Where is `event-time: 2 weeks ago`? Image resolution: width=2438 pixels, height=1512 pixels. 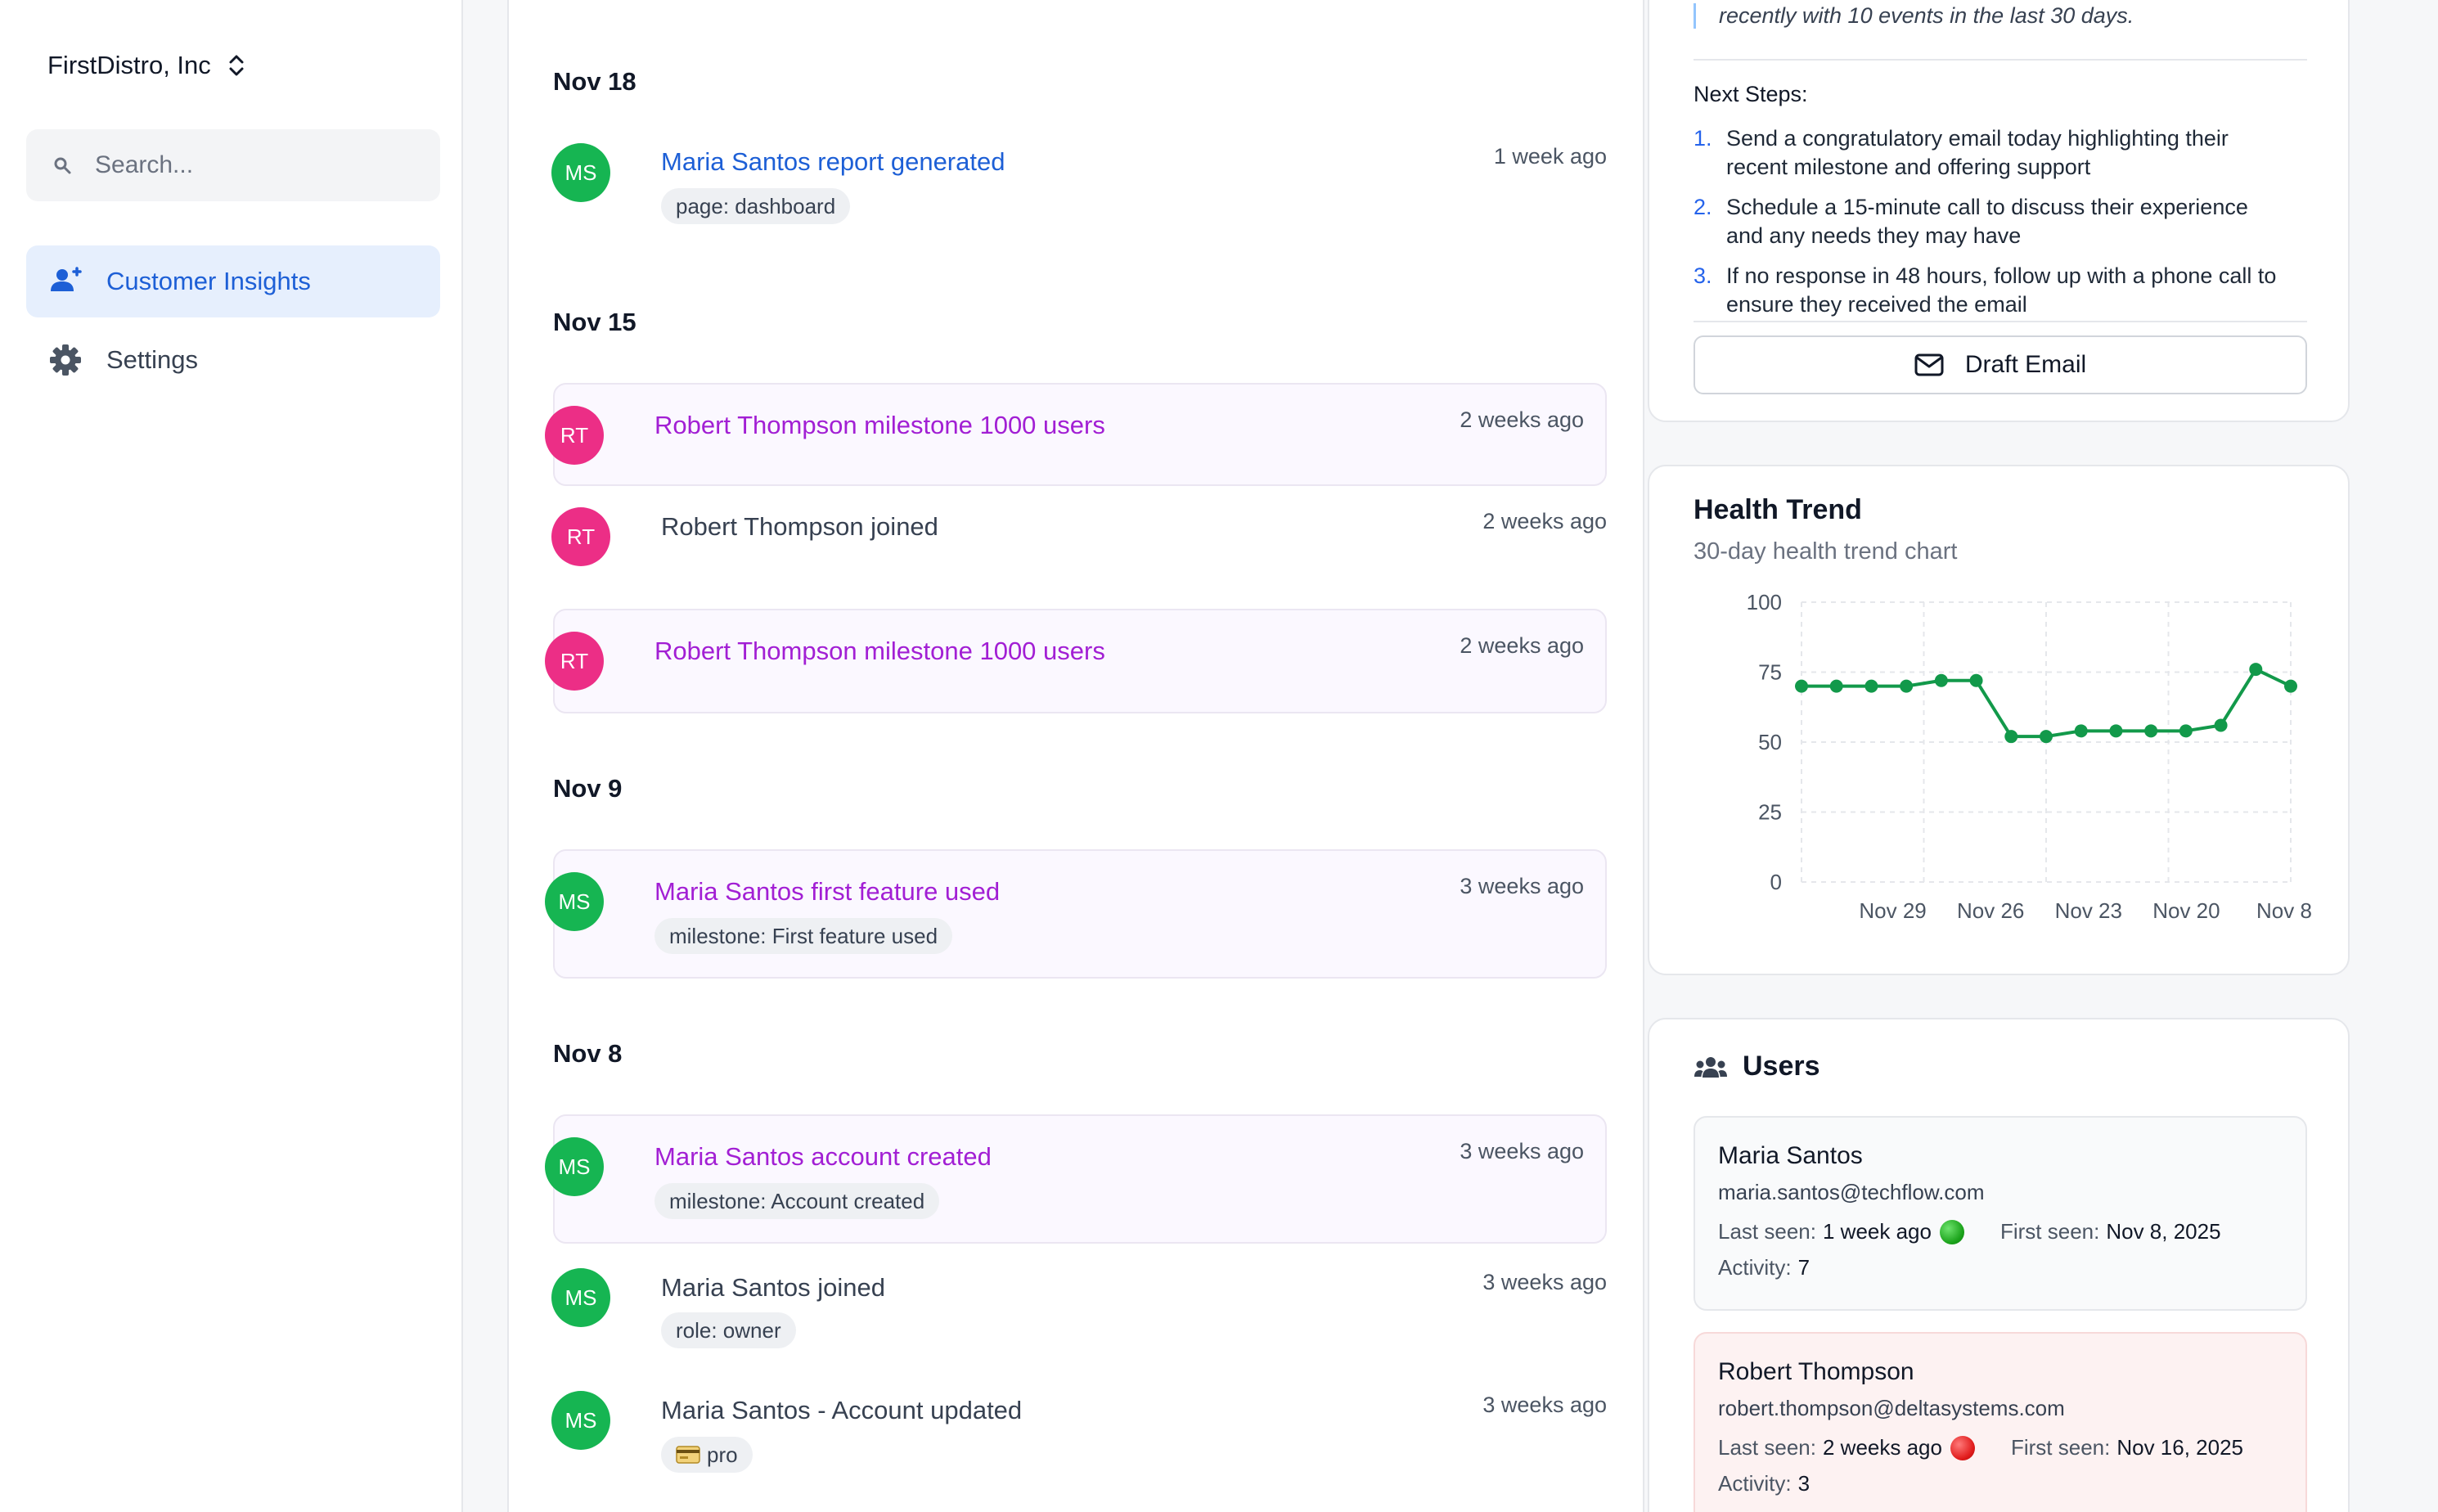 event-time: 2 weeks ago is located at coordinates (1522, 420).